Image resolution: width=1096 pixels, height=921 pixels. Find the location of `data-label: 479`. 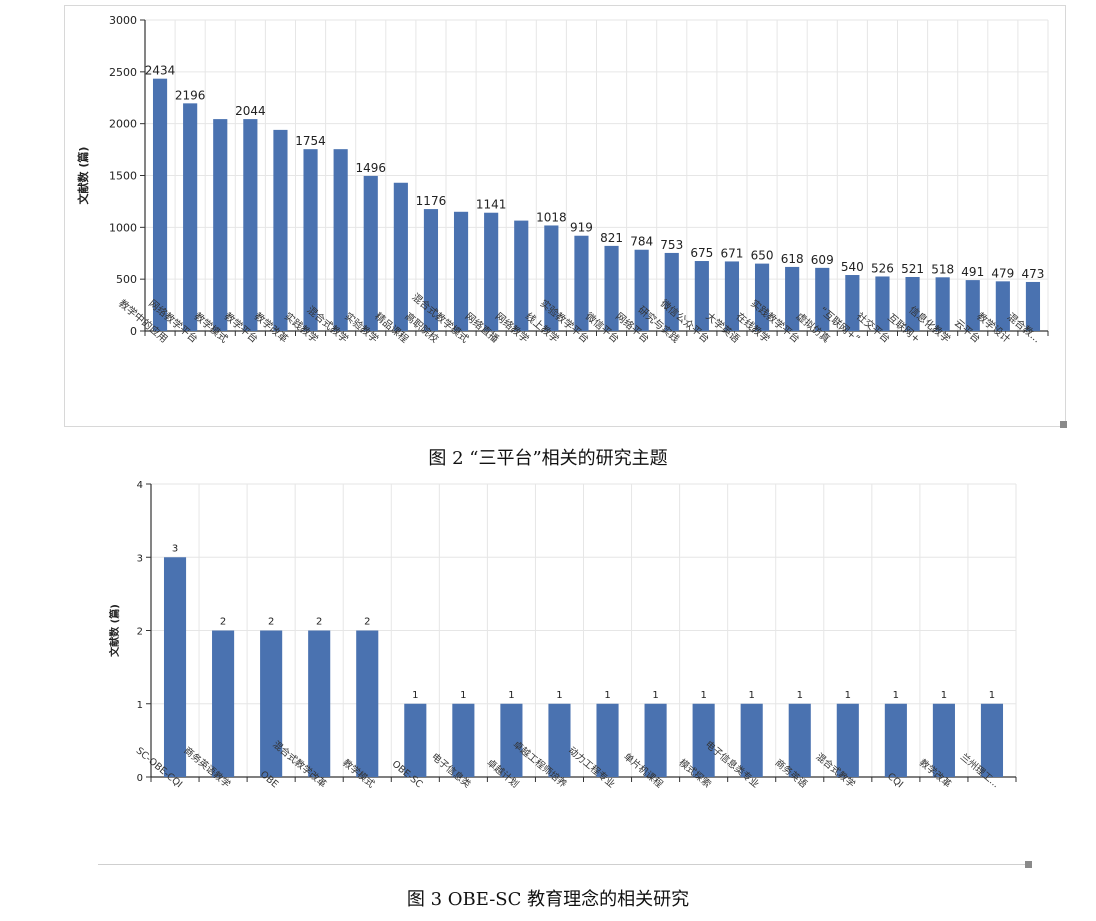

data-label: 479 is located at coordinates (1002, 273).